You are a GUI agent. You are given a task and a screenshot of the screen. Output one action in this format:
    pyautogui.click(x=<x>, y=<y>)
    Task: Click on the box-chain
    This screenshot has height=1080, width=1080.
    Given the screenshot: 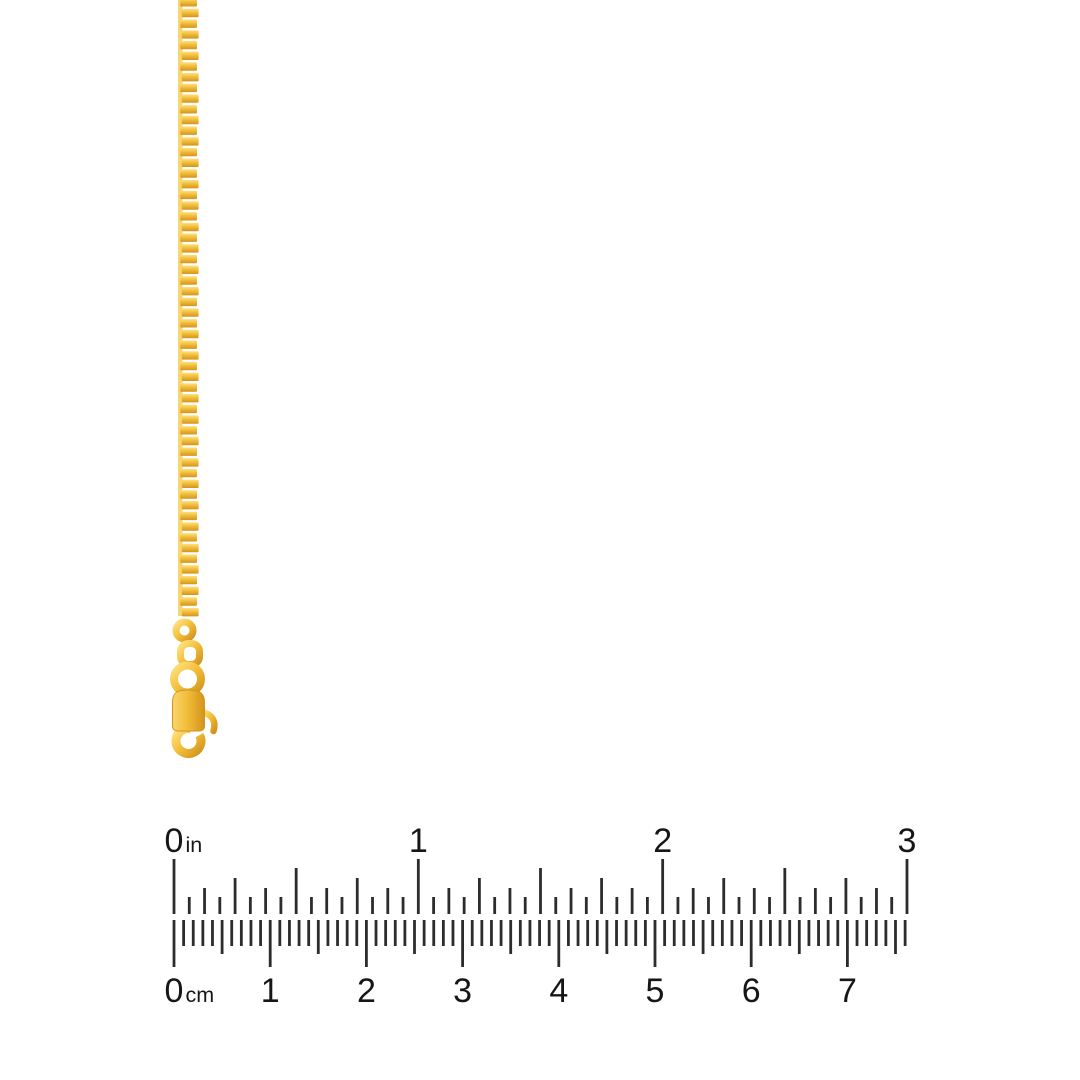 What is the action you would take?
    pyautogui.click(x=188, y=308)
    